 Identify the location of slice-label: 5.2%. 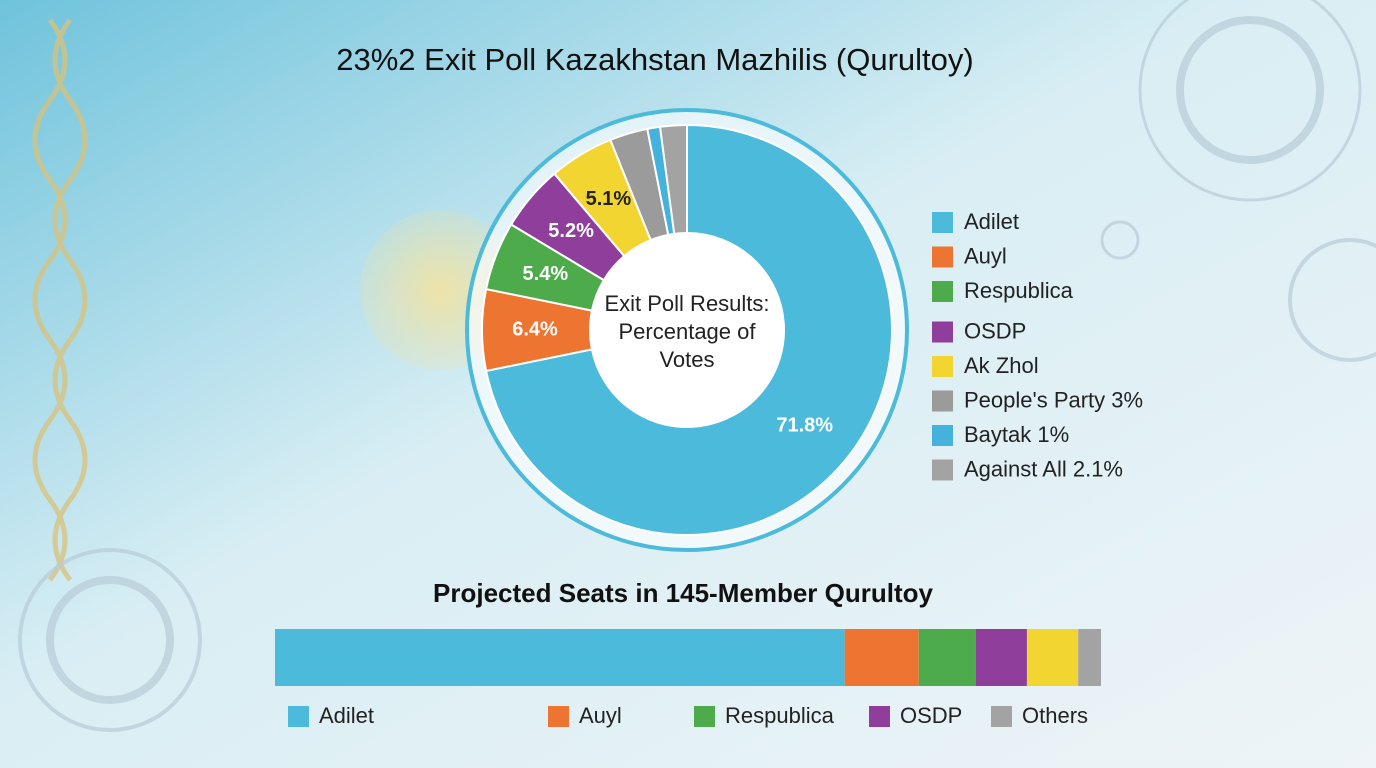
(571, 231).